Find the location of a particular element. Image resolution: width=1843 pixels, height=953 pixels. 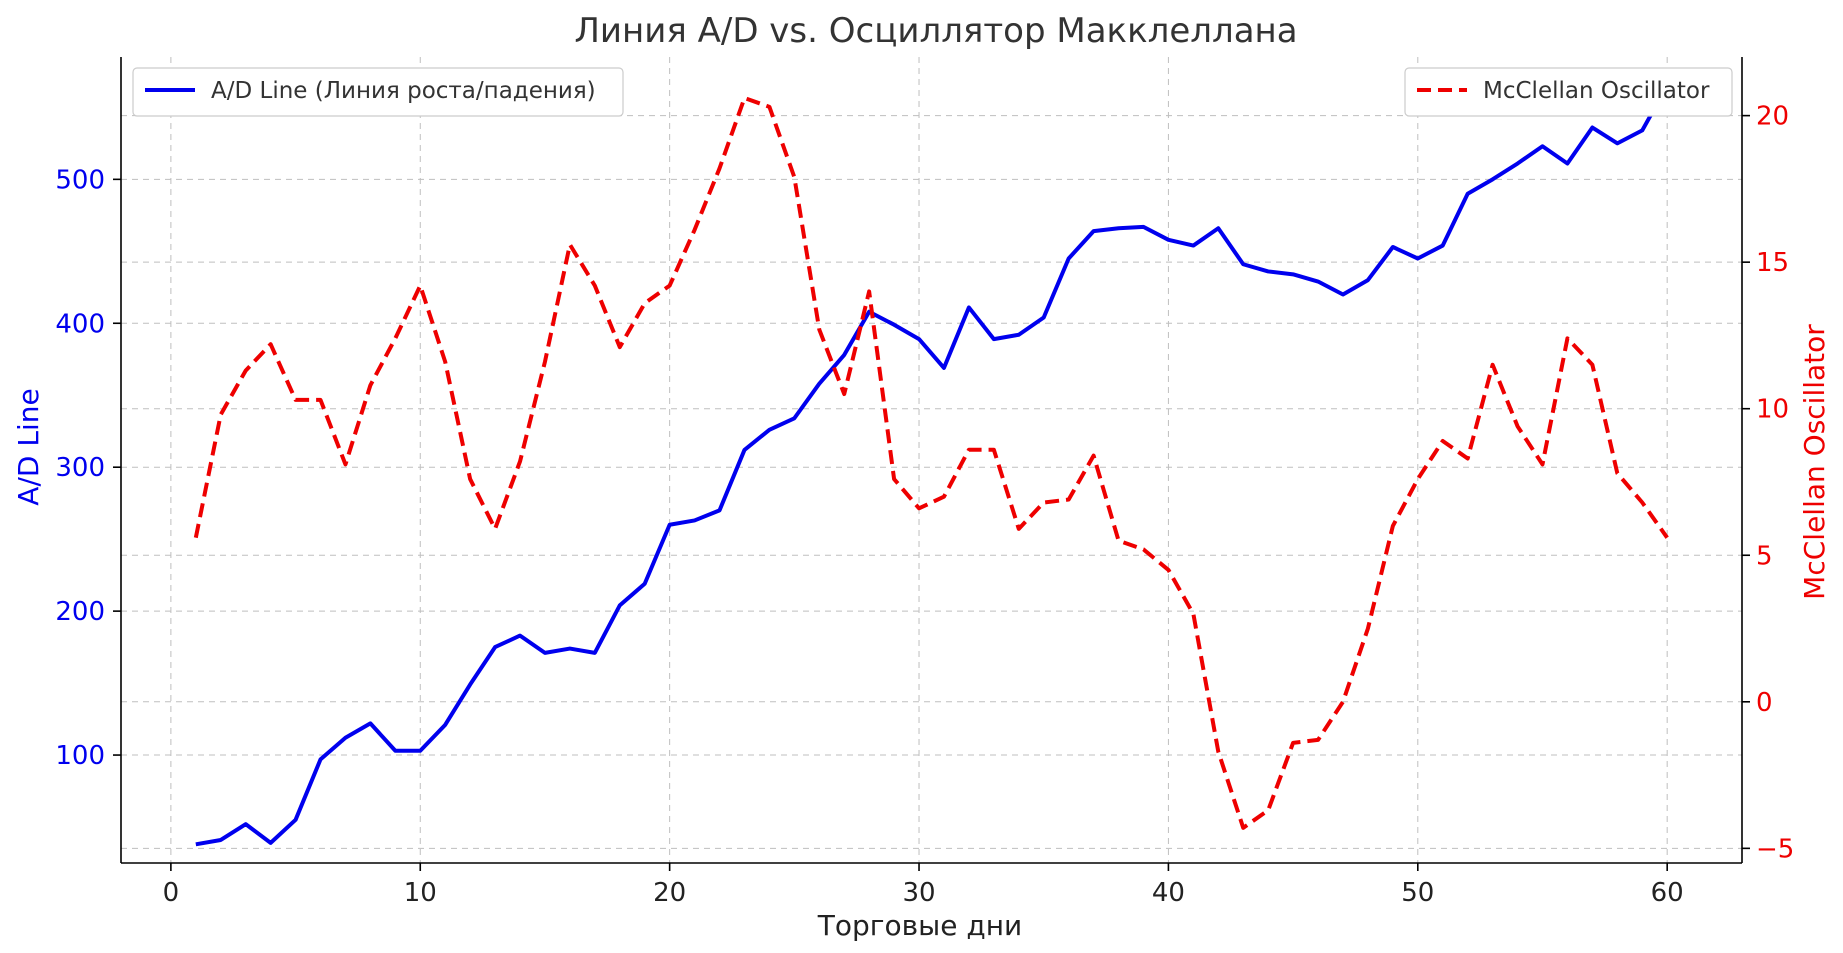

y-left-tick-label-200: 200 is located at coordinates (80, 612).